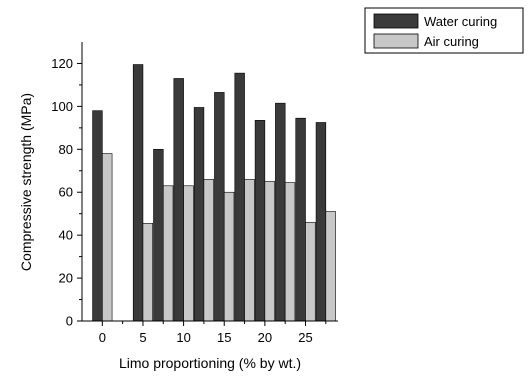 This screenshot has width=532, height=377. What do you see at coordinates (69, 321) in the screenshot?
I see `y-tick-label: 0` at bounding box center [69, 321].